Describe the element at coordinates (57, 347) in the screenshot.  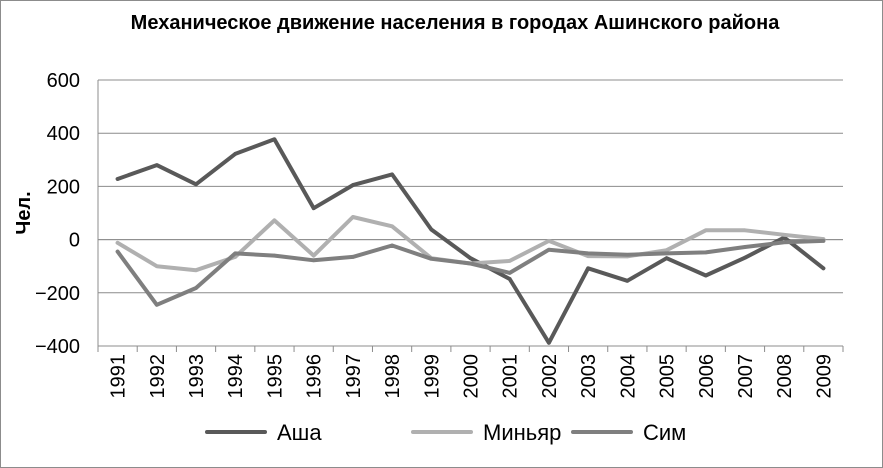
I see `y-tick-label: −400` at that location.